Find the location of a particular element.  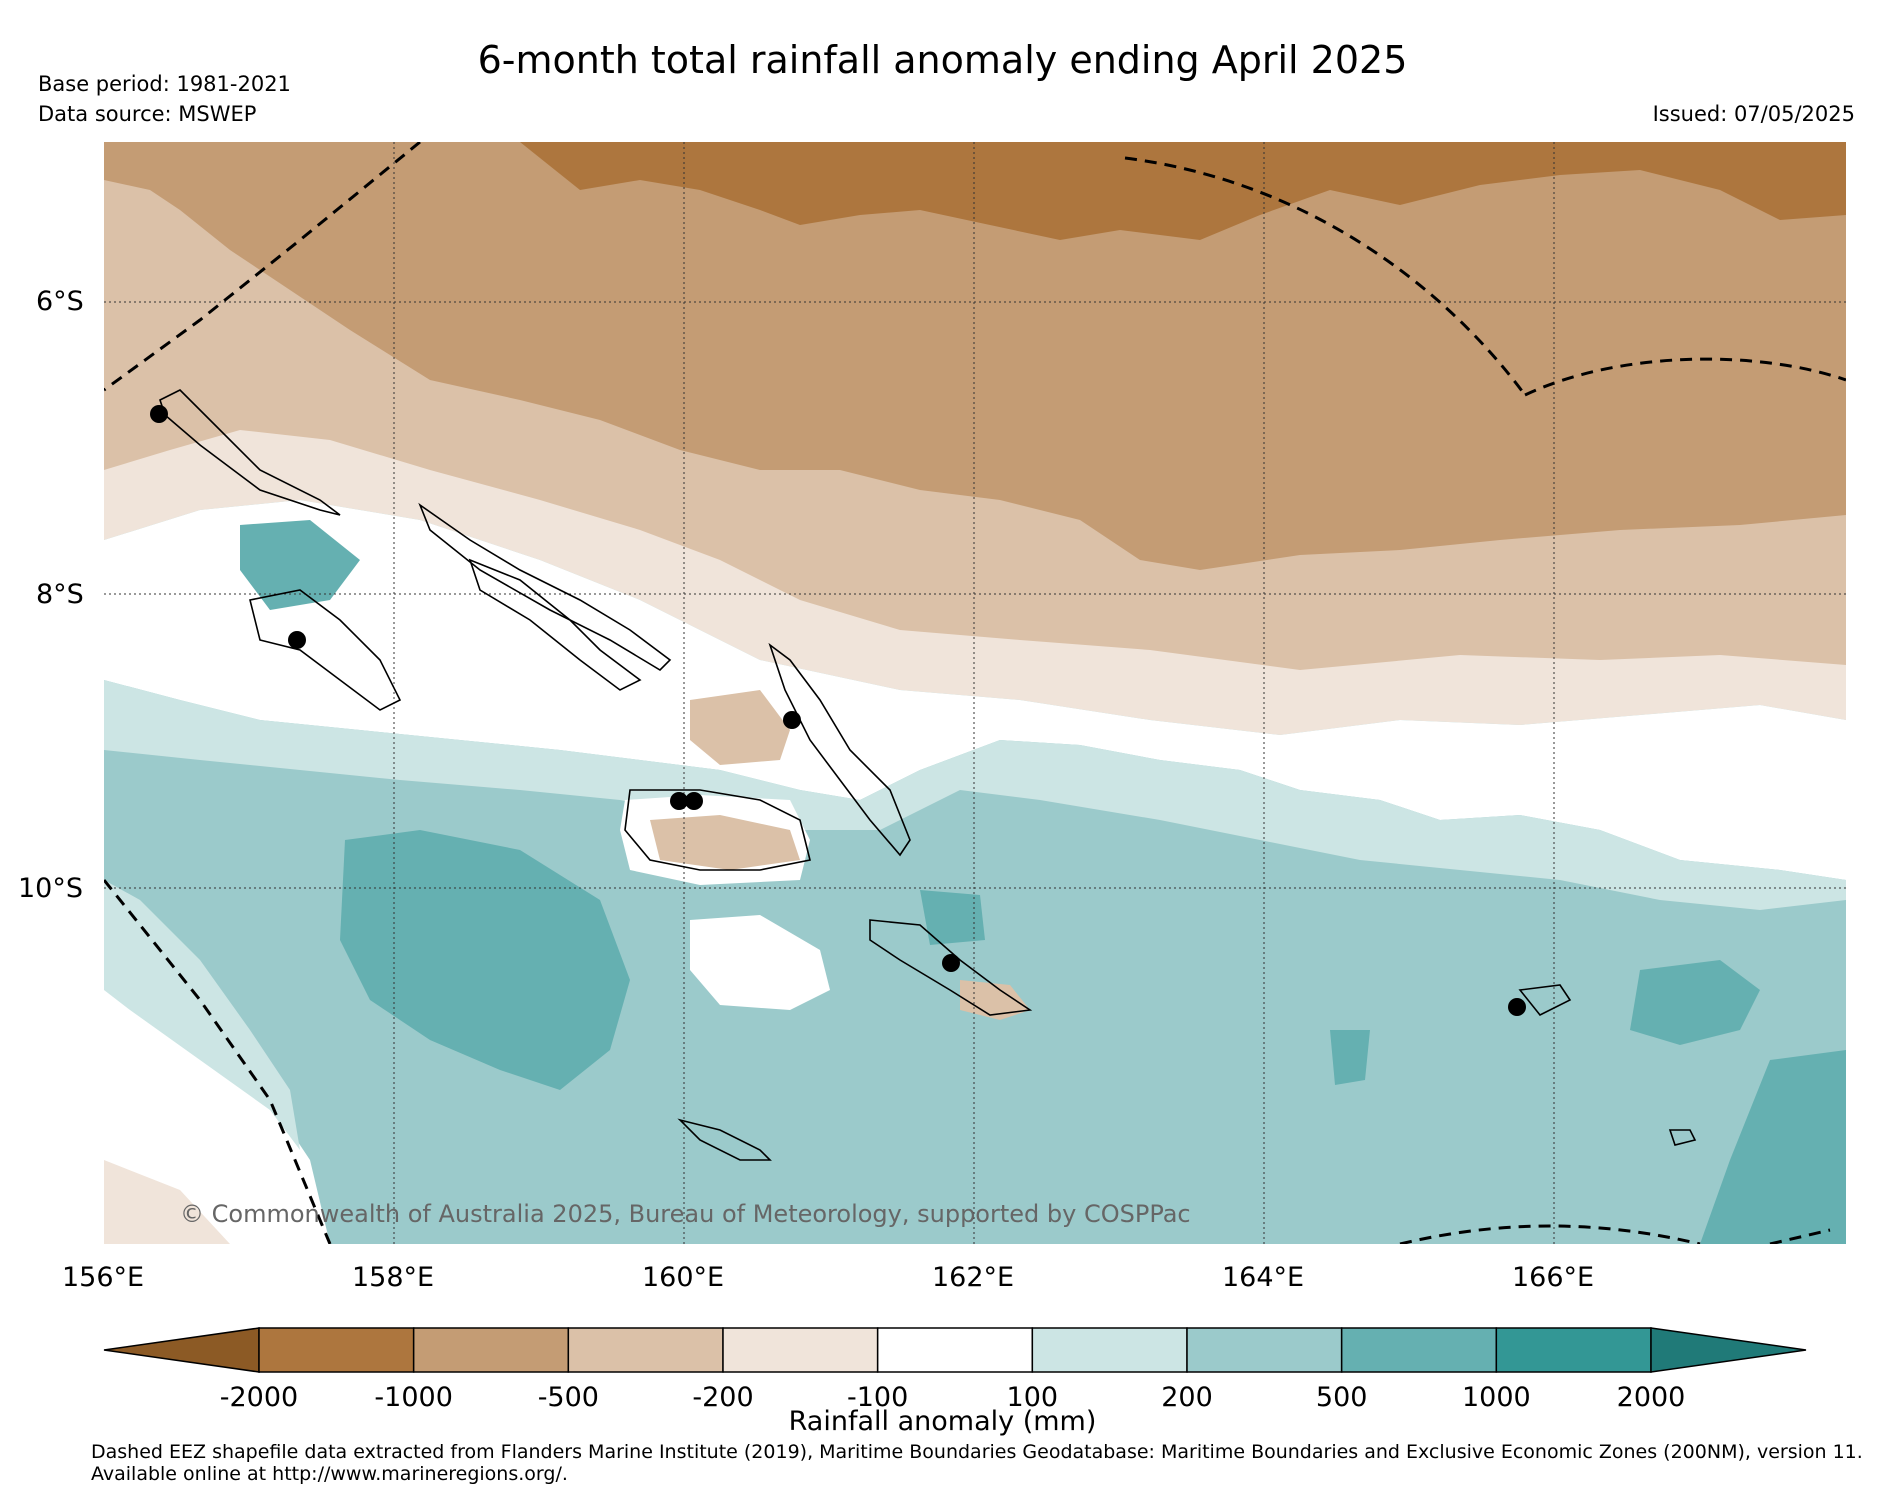

colorbar-tick-label: 500 is located at coordinates (1342, 1397).